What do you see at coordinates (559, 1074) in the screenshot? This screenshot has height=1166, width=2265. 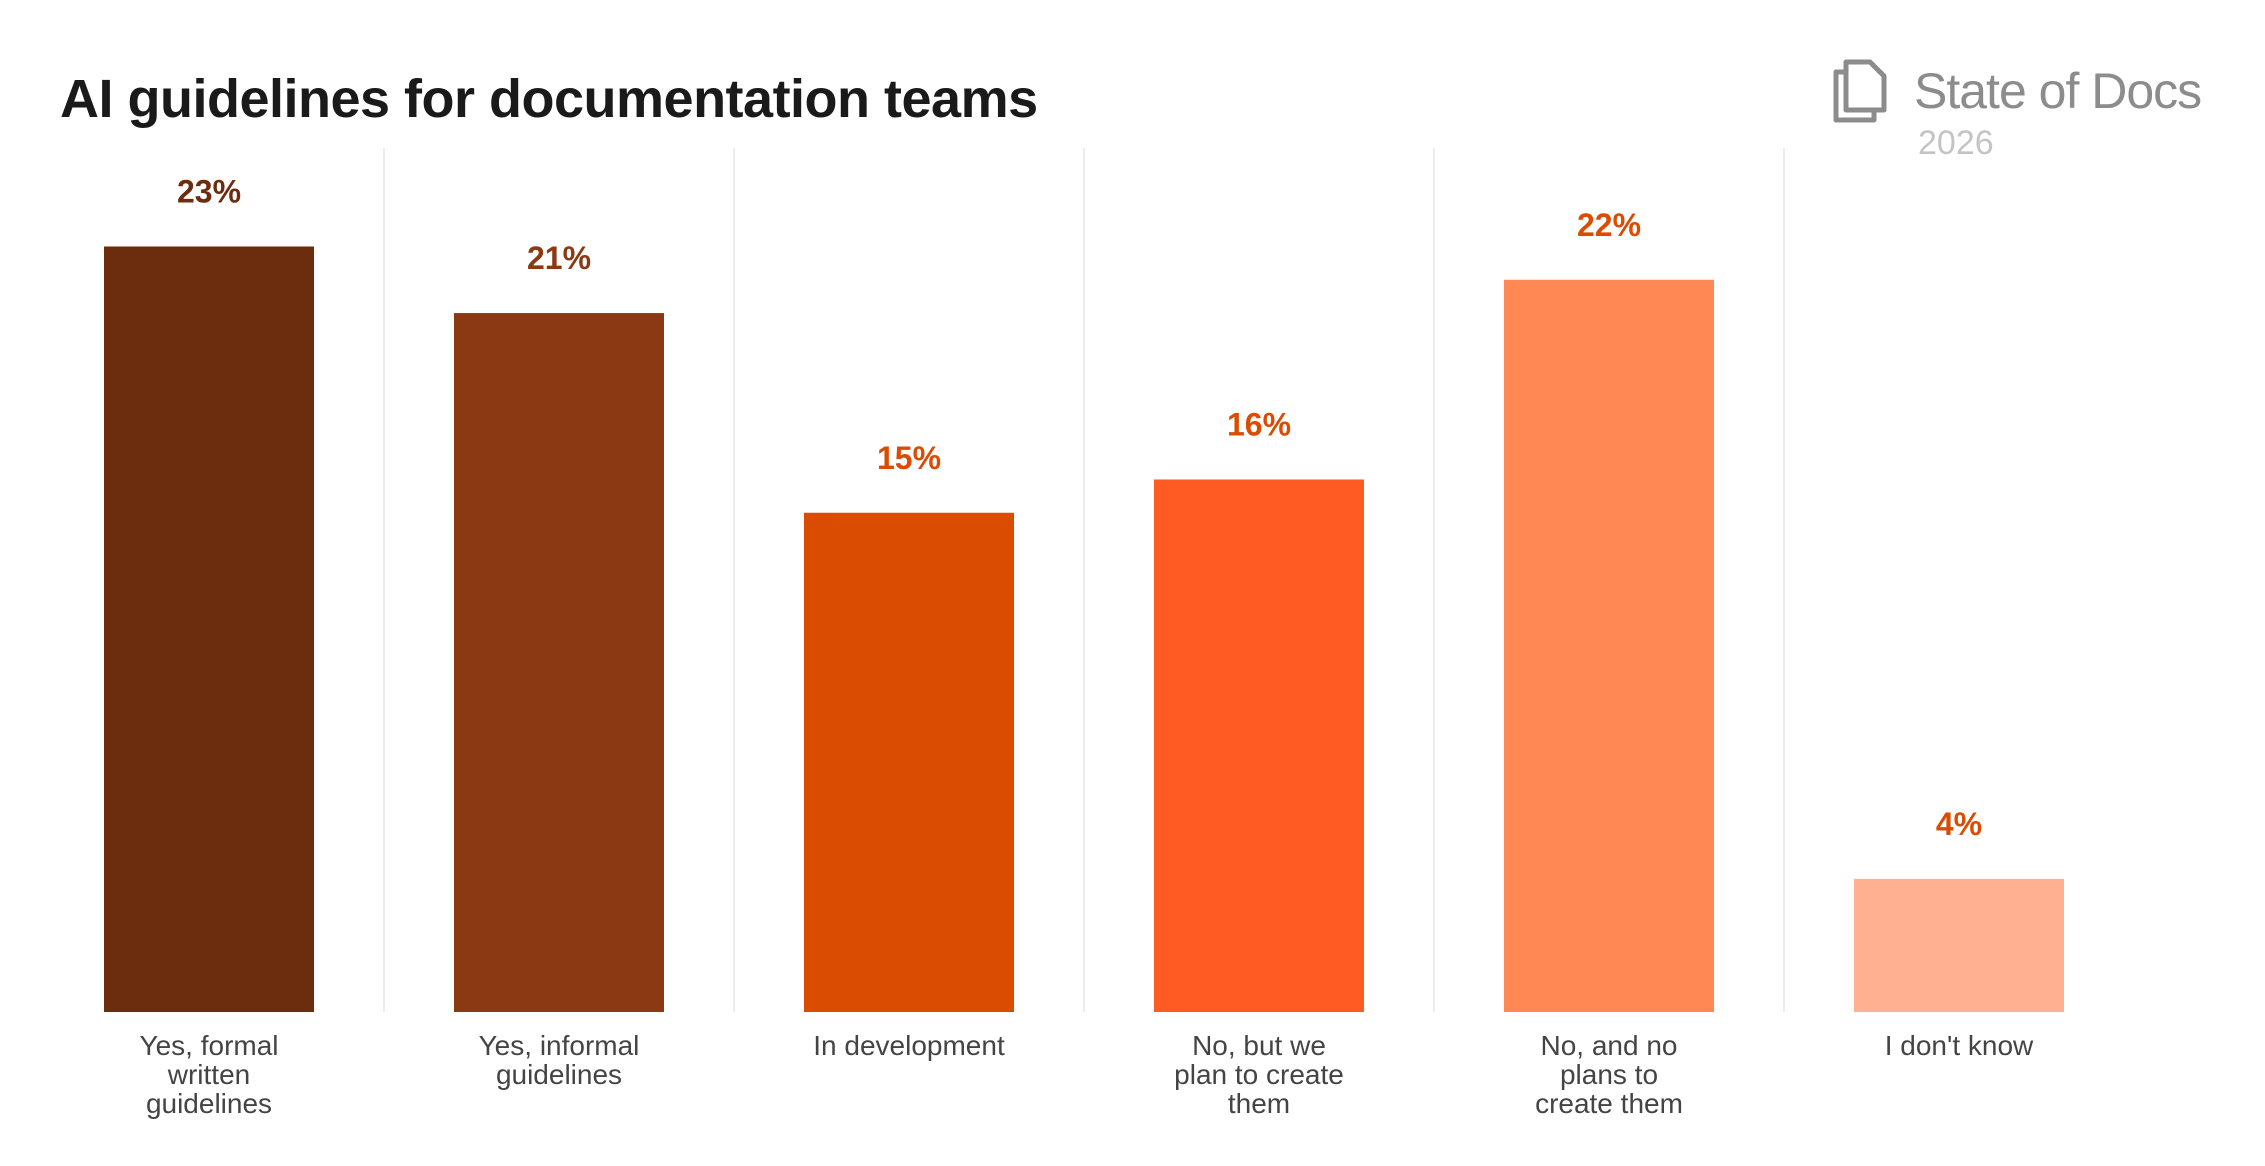 I see `category-label-1-line-1: guidelines` at bounding box center [559, 1074].